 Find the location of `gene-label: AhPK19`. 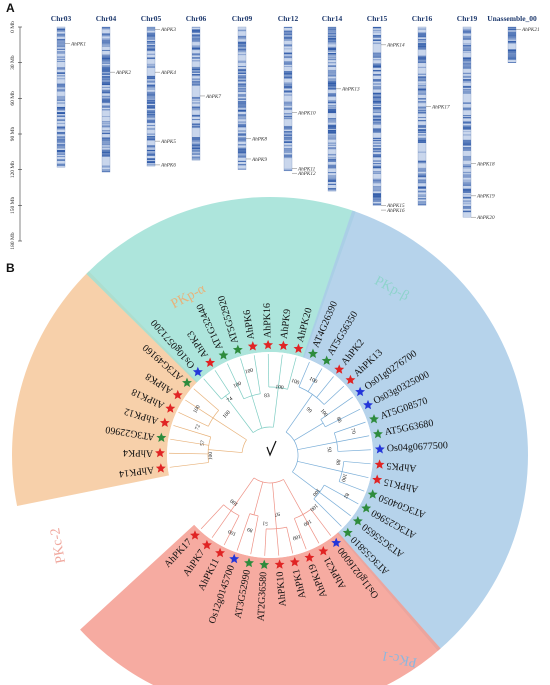

gene-label: AhPK19 is located at coordinates (485, 197).